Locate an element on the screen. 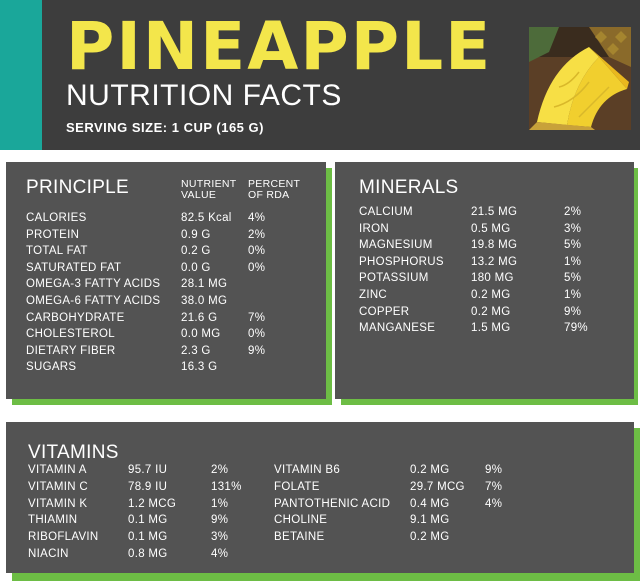  principle-row: SATURATED FAT 0.0 G 0% is located at coordinates (157, 269).